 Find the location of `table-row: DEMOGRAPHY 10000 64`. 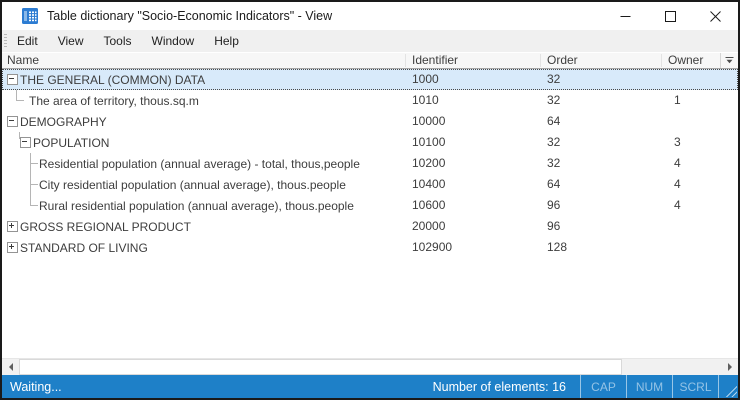

table-row: DEMOGRAPHY 10000 64 is located at coordinates (370, 121).